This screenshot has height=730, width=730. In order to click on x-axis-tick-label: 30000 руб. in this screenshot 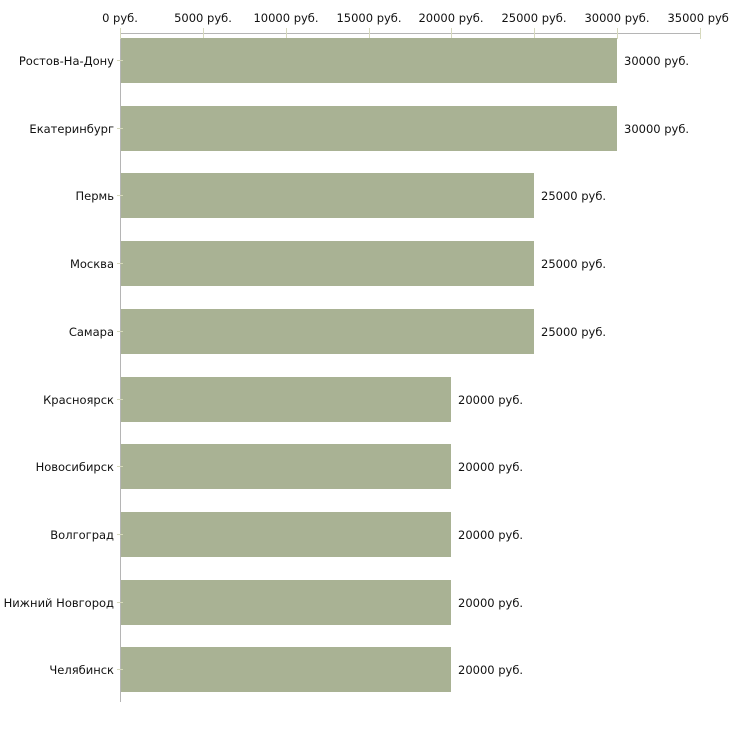, I will do `click(617, 18)`.